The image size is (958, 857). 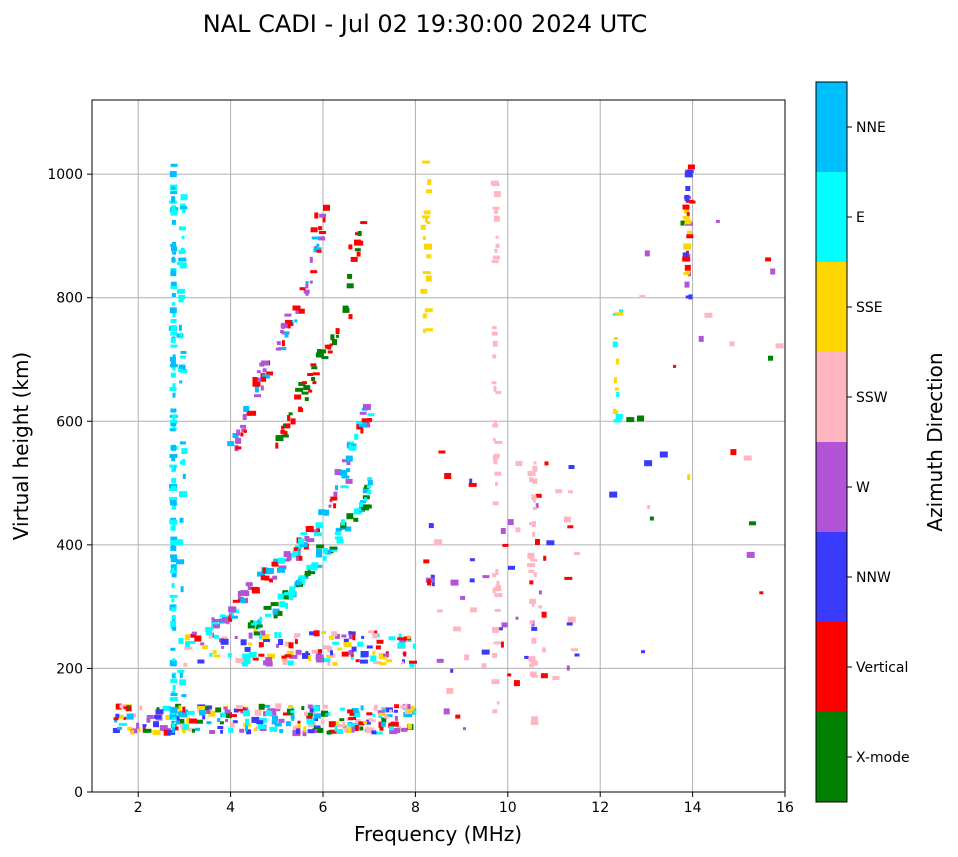 I want to click on colorbar-segment, so click(x=831, y=487).